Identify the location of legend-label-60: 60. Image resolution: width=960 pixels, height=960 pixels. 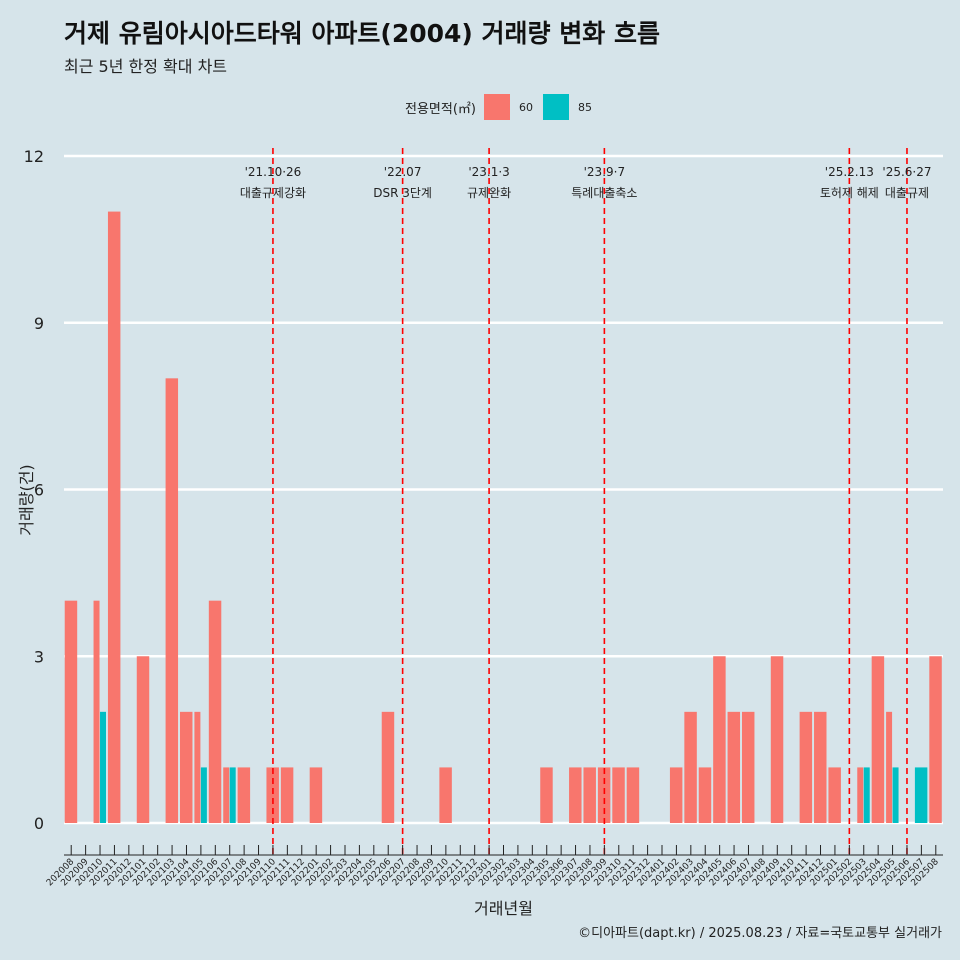
(525, 107).